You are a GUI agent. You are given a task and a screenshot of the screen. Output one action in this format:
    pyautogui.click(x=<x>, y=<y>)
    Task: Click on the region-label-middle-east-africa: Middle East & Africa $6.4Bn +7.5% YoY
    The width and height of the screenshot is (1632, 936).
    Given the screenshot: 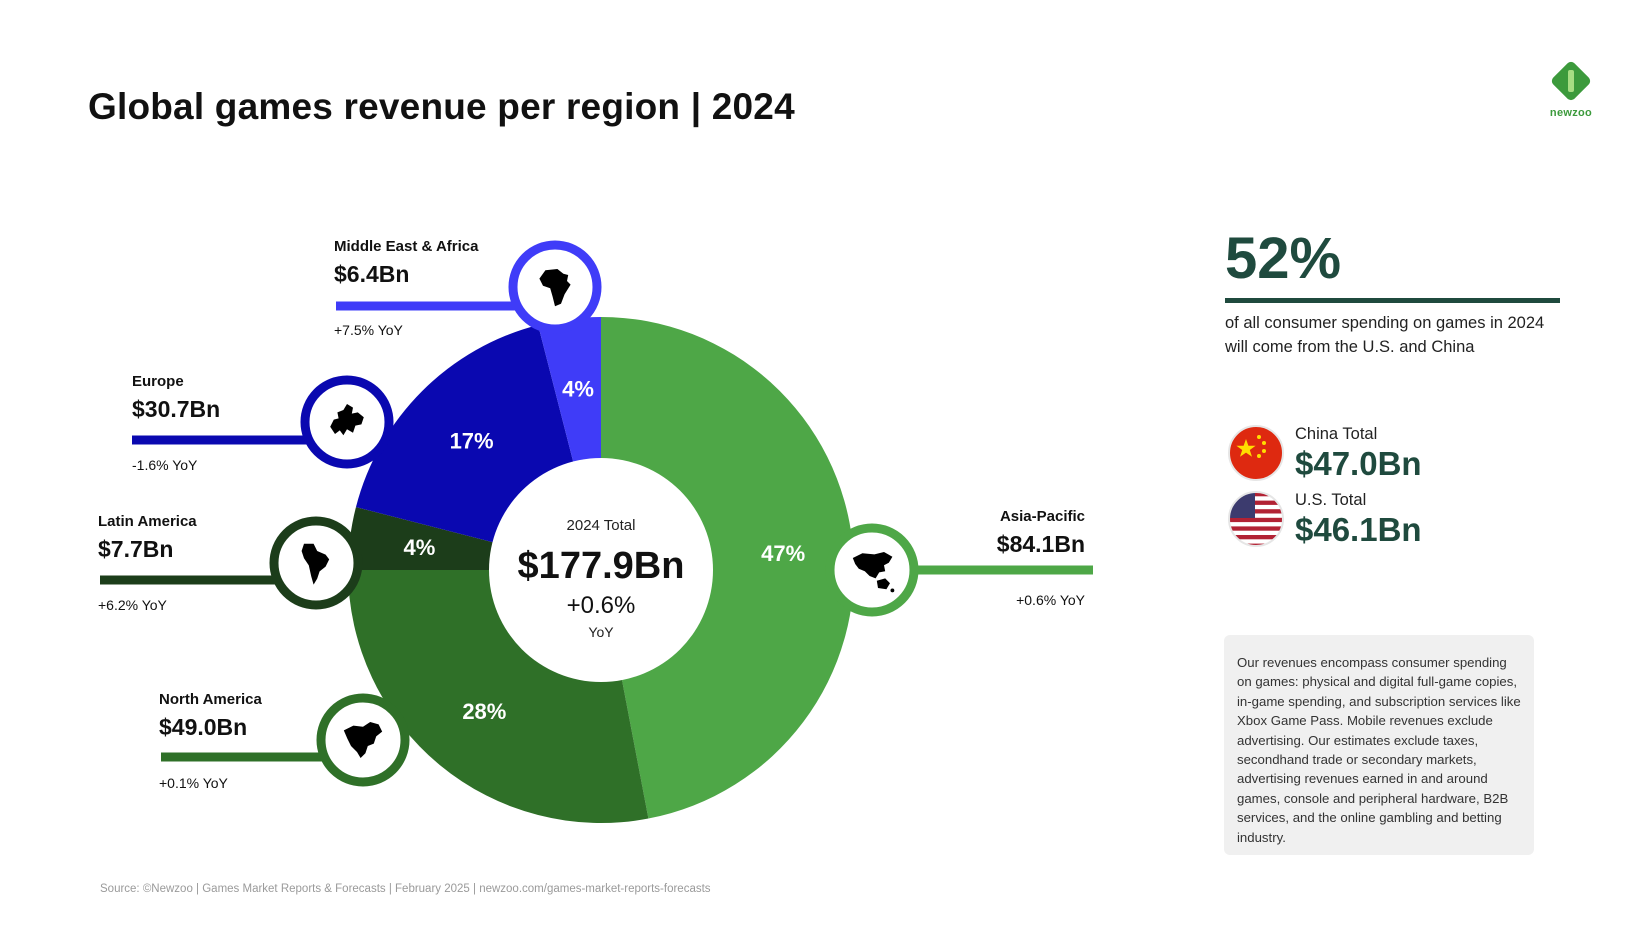 What is the action you would take?
    pyautogui.click(x=406, y=288)
    